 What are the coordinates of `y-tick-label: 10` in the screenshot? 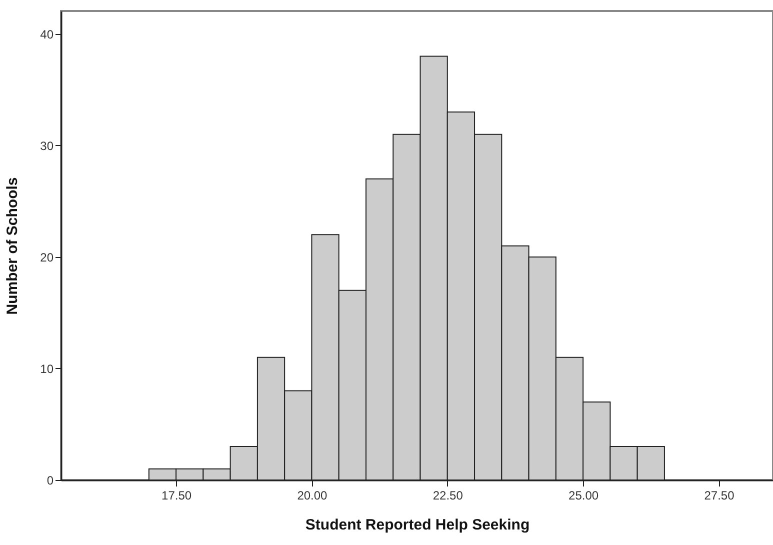 It's located at (47, 369).